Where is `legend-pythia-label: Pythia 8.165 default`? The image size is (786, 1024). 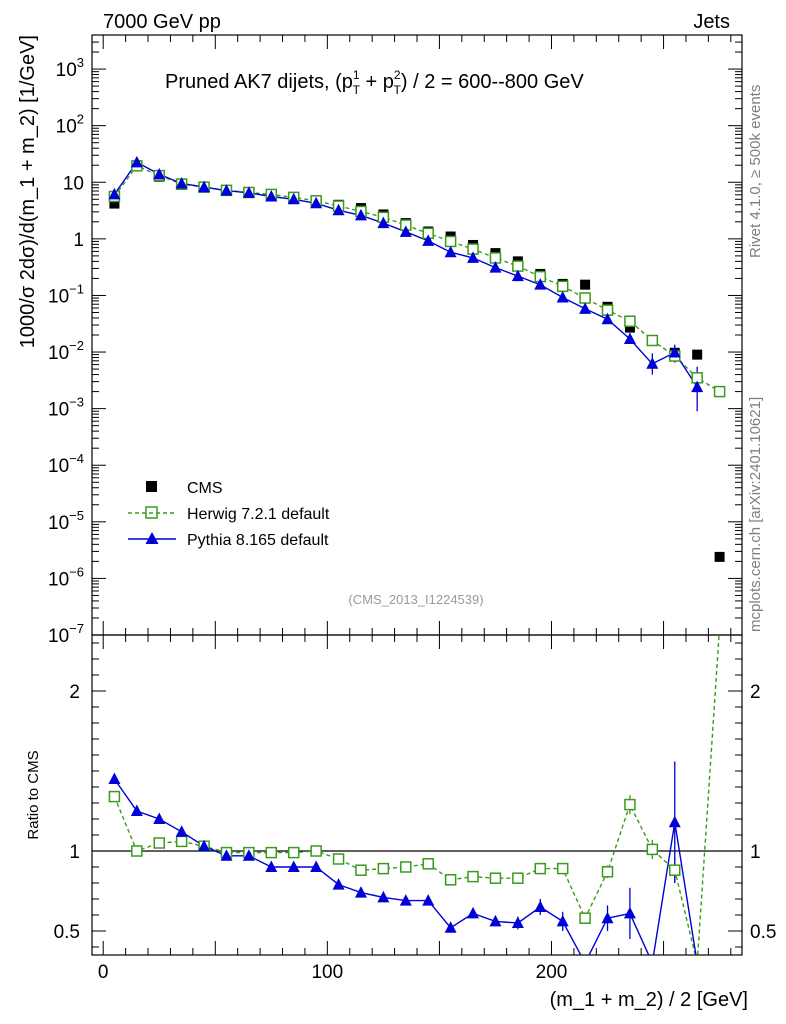 legend-pythia-label: Pythia 8.165 default is located at coordinates (258, 540).